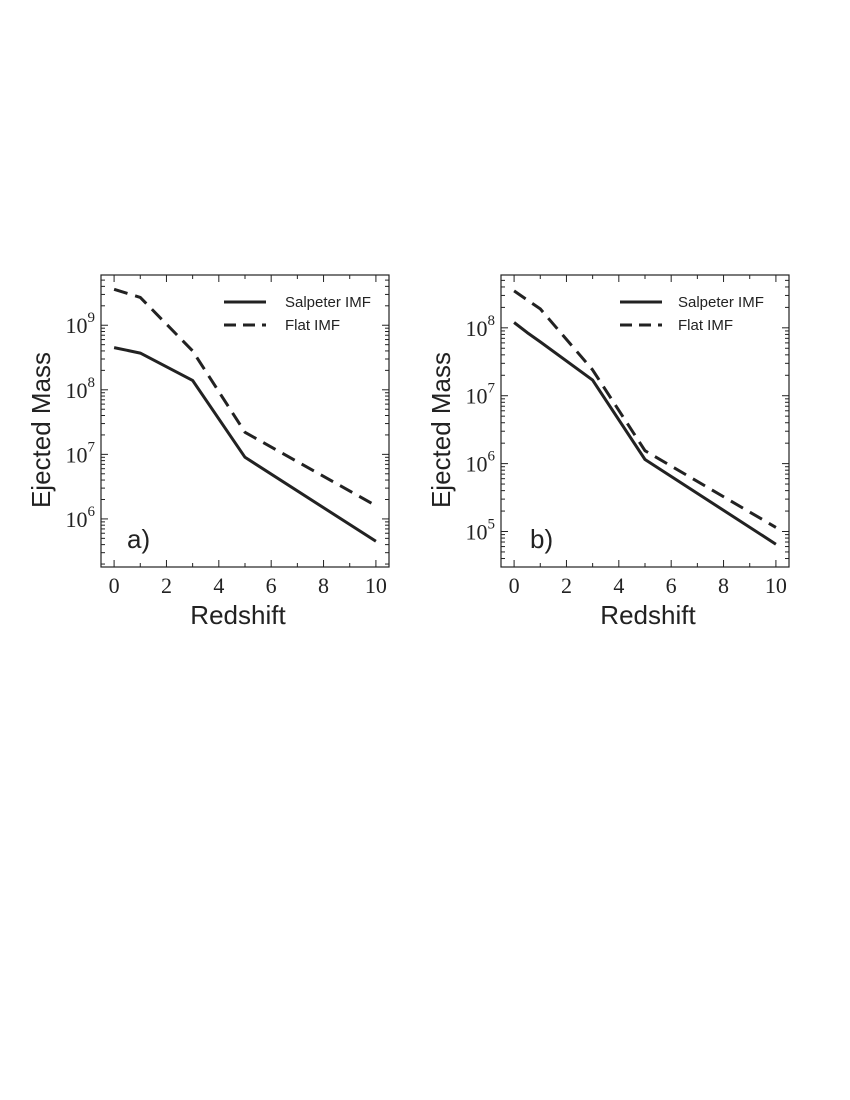 This screenshot has height=1100, width=850. I want to click on y-tick-label: 10⁵, so click(481, 531).